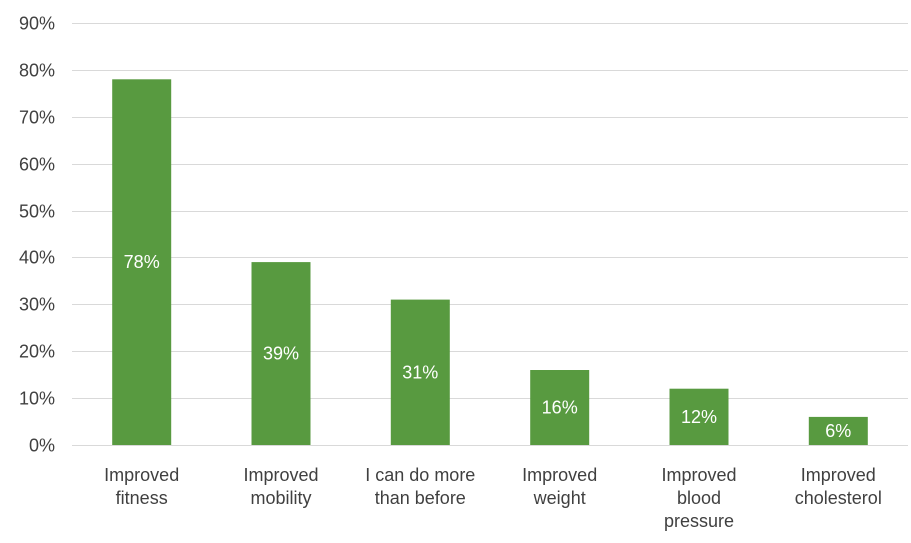 This screenshot has height=543, width=911. I want to click on x-tick-label-5: Improved cholesterol, so click(838, 486).